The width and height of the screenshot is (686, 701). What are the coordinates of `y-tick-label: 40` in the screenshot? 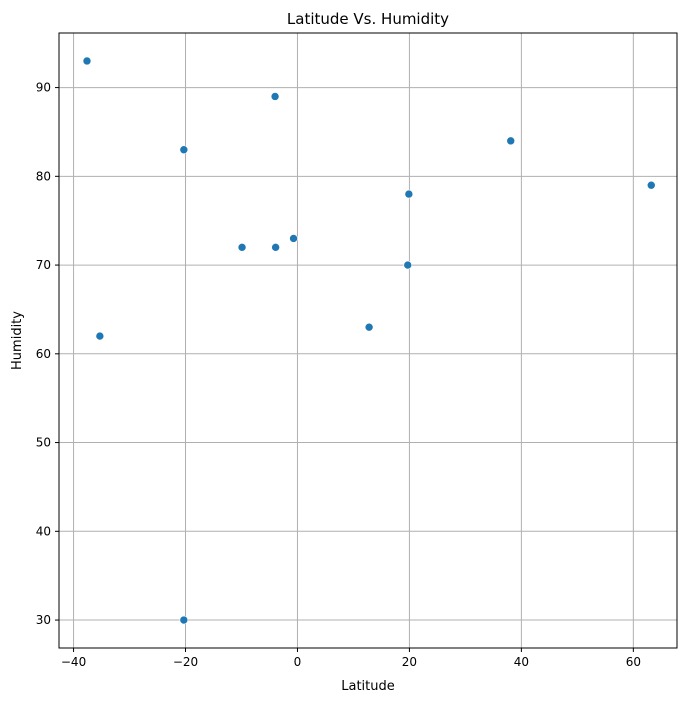 It's located at (43, 531).